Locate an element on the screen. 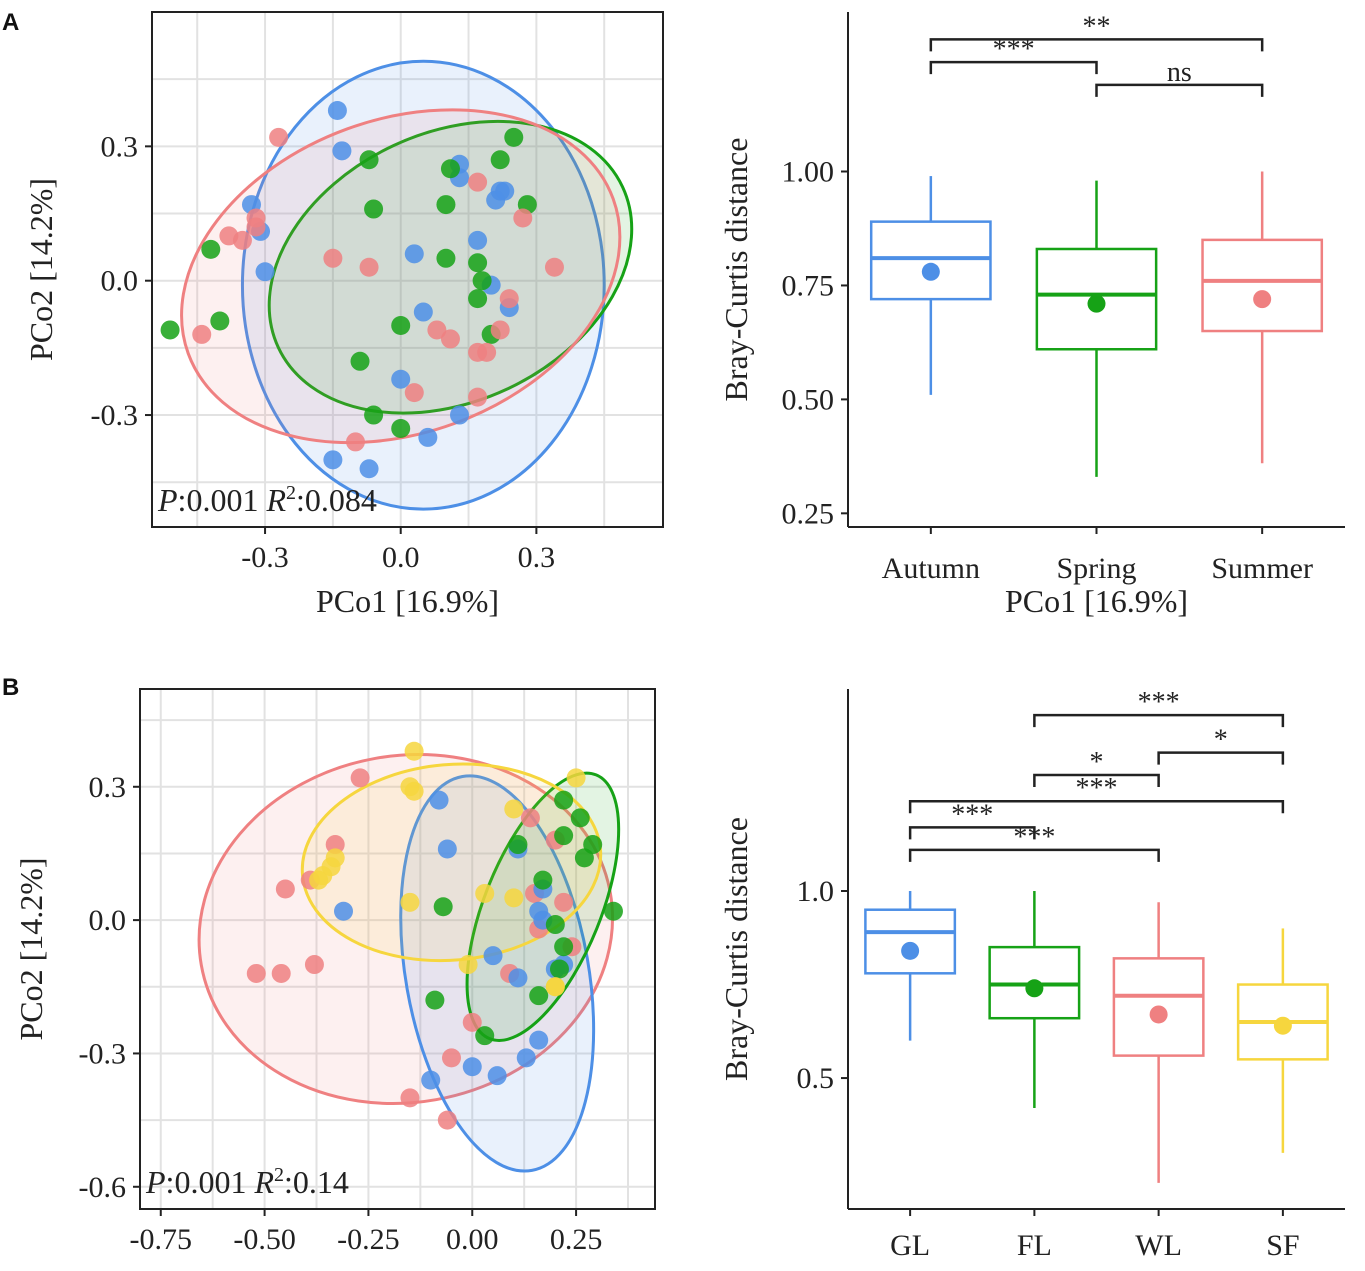  mean-point-sf is located at coordinates (1282, 1025).